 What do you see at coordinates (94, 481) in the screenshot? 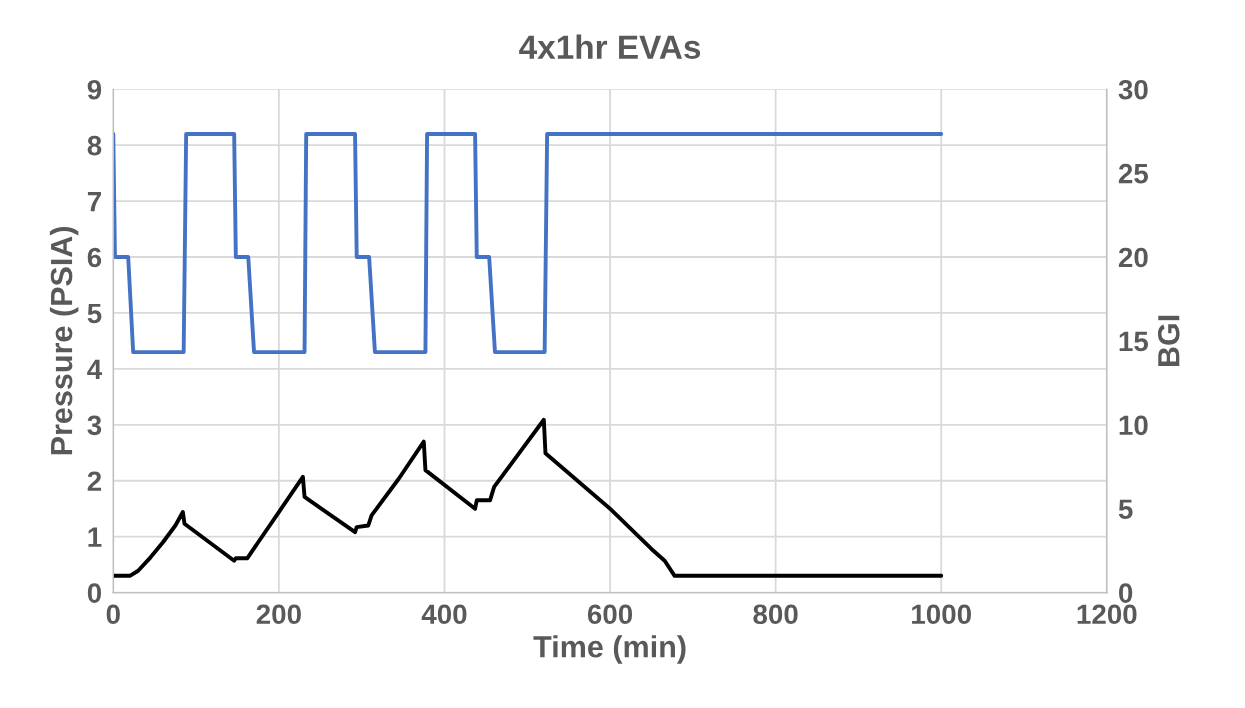
I see `y-tick-label: 2` at bounding box center [94, 481].